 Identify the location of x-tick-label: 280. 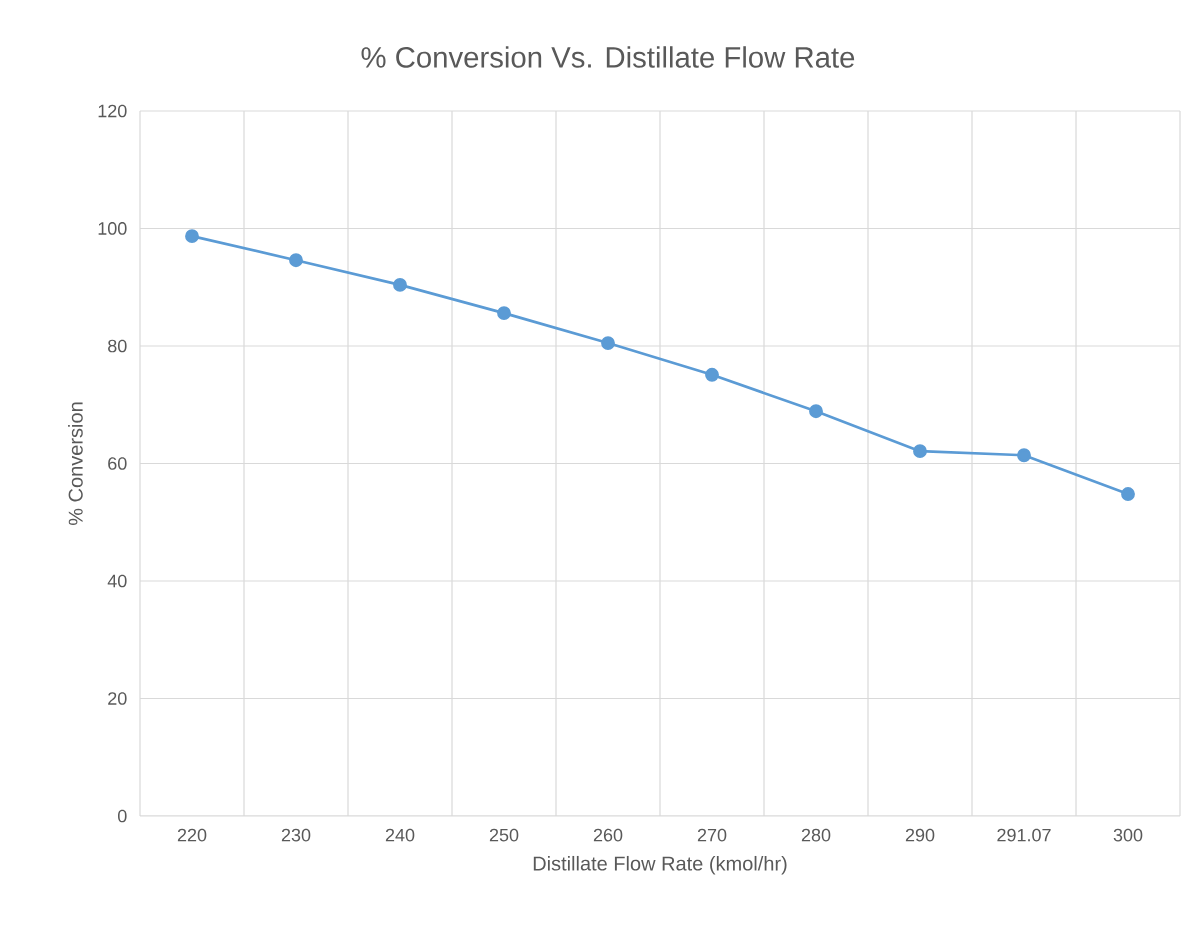
(816, 835).